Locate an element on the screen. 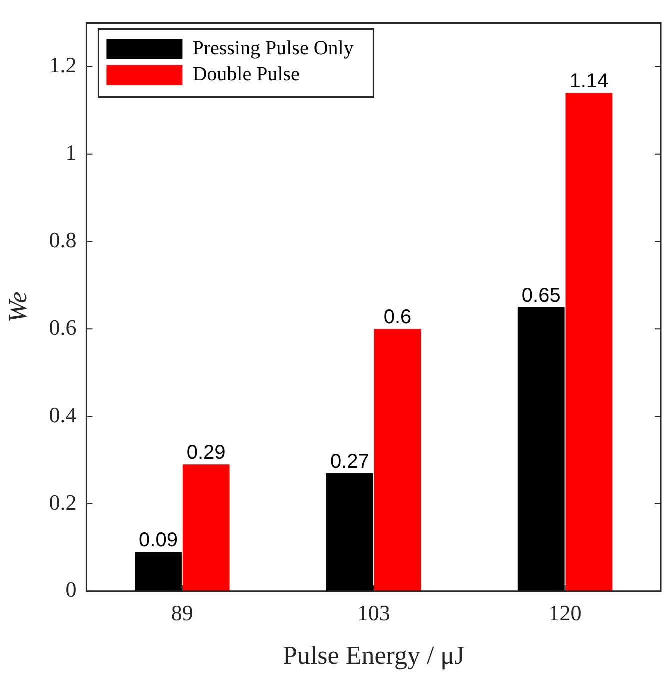  data-label: 0.09 is located at coordinates (158, 541).